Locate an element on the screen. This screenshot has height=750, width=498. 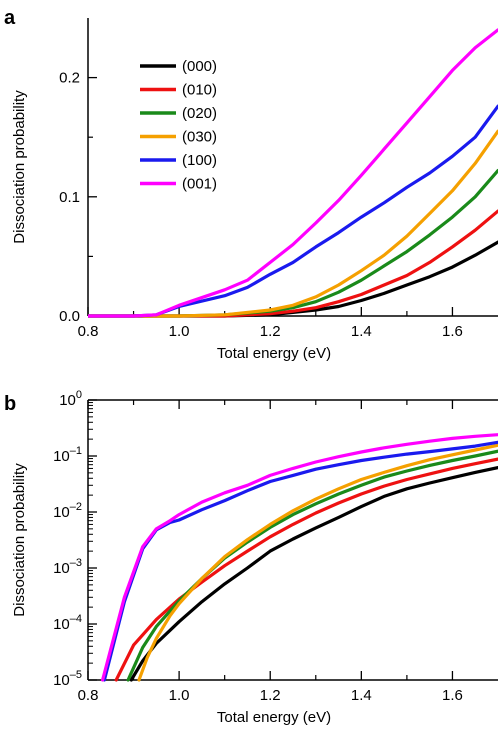
y-tick-label: 0.0 is located at coordinates (69, 316).